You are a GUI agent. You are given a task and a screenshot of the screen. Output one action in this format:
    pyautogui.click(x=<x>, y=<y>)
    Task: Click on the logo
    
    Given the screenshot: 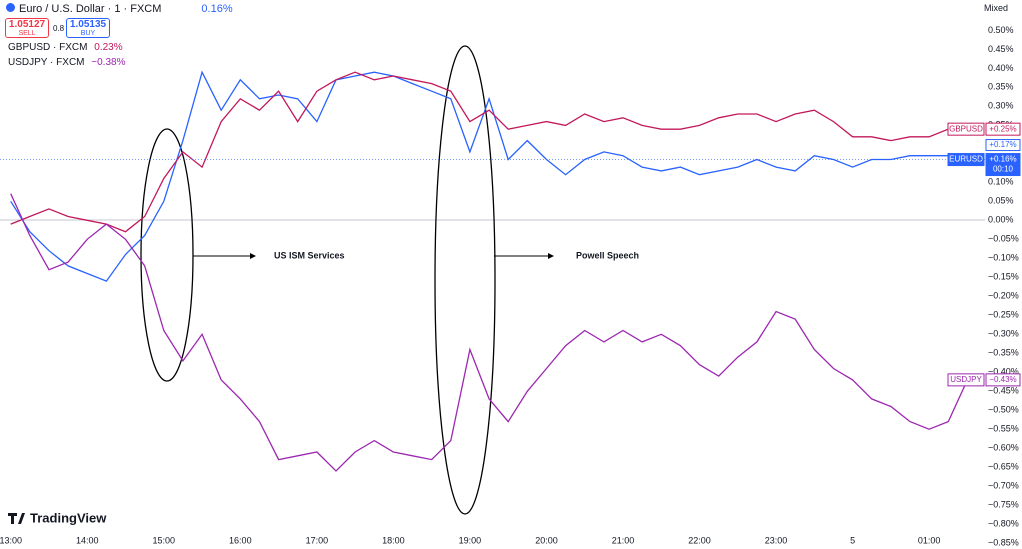 What is the action you would take?
    pyautogui.click(x=16, y=518)
    